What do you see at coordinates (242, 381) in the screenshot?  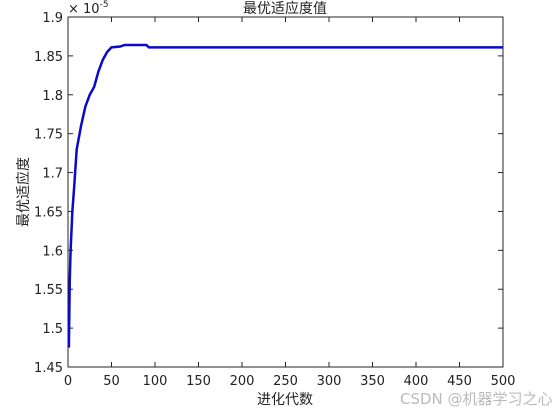 I see `x-tick-label: 200` at bounding box center [242, 381].